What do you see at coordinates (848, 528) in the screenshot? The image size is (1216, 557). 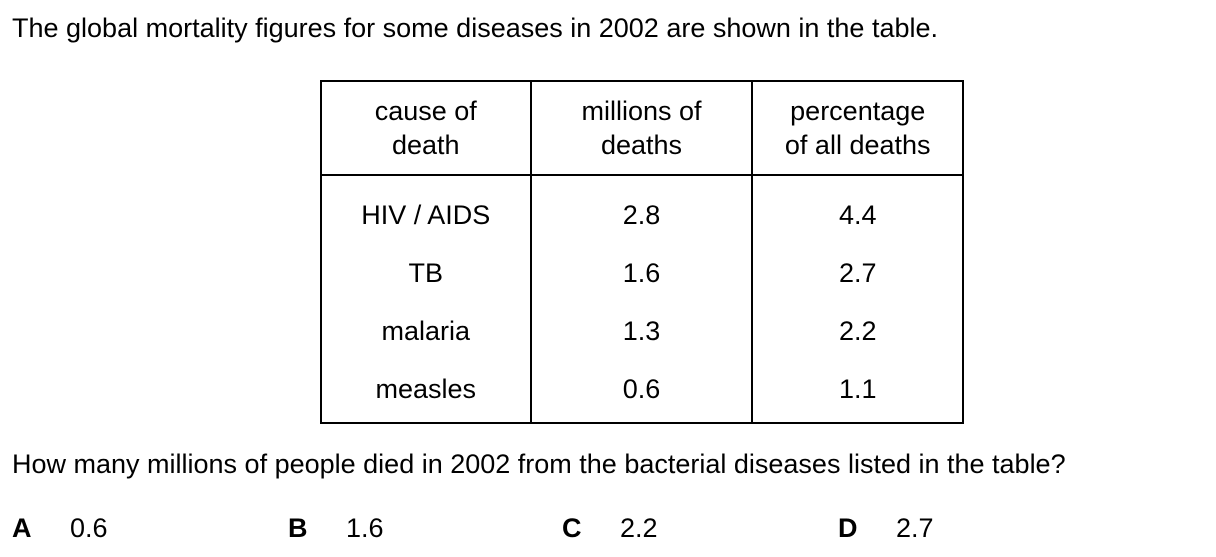 I see `option-letter: D` at bounding box center [848, 528].